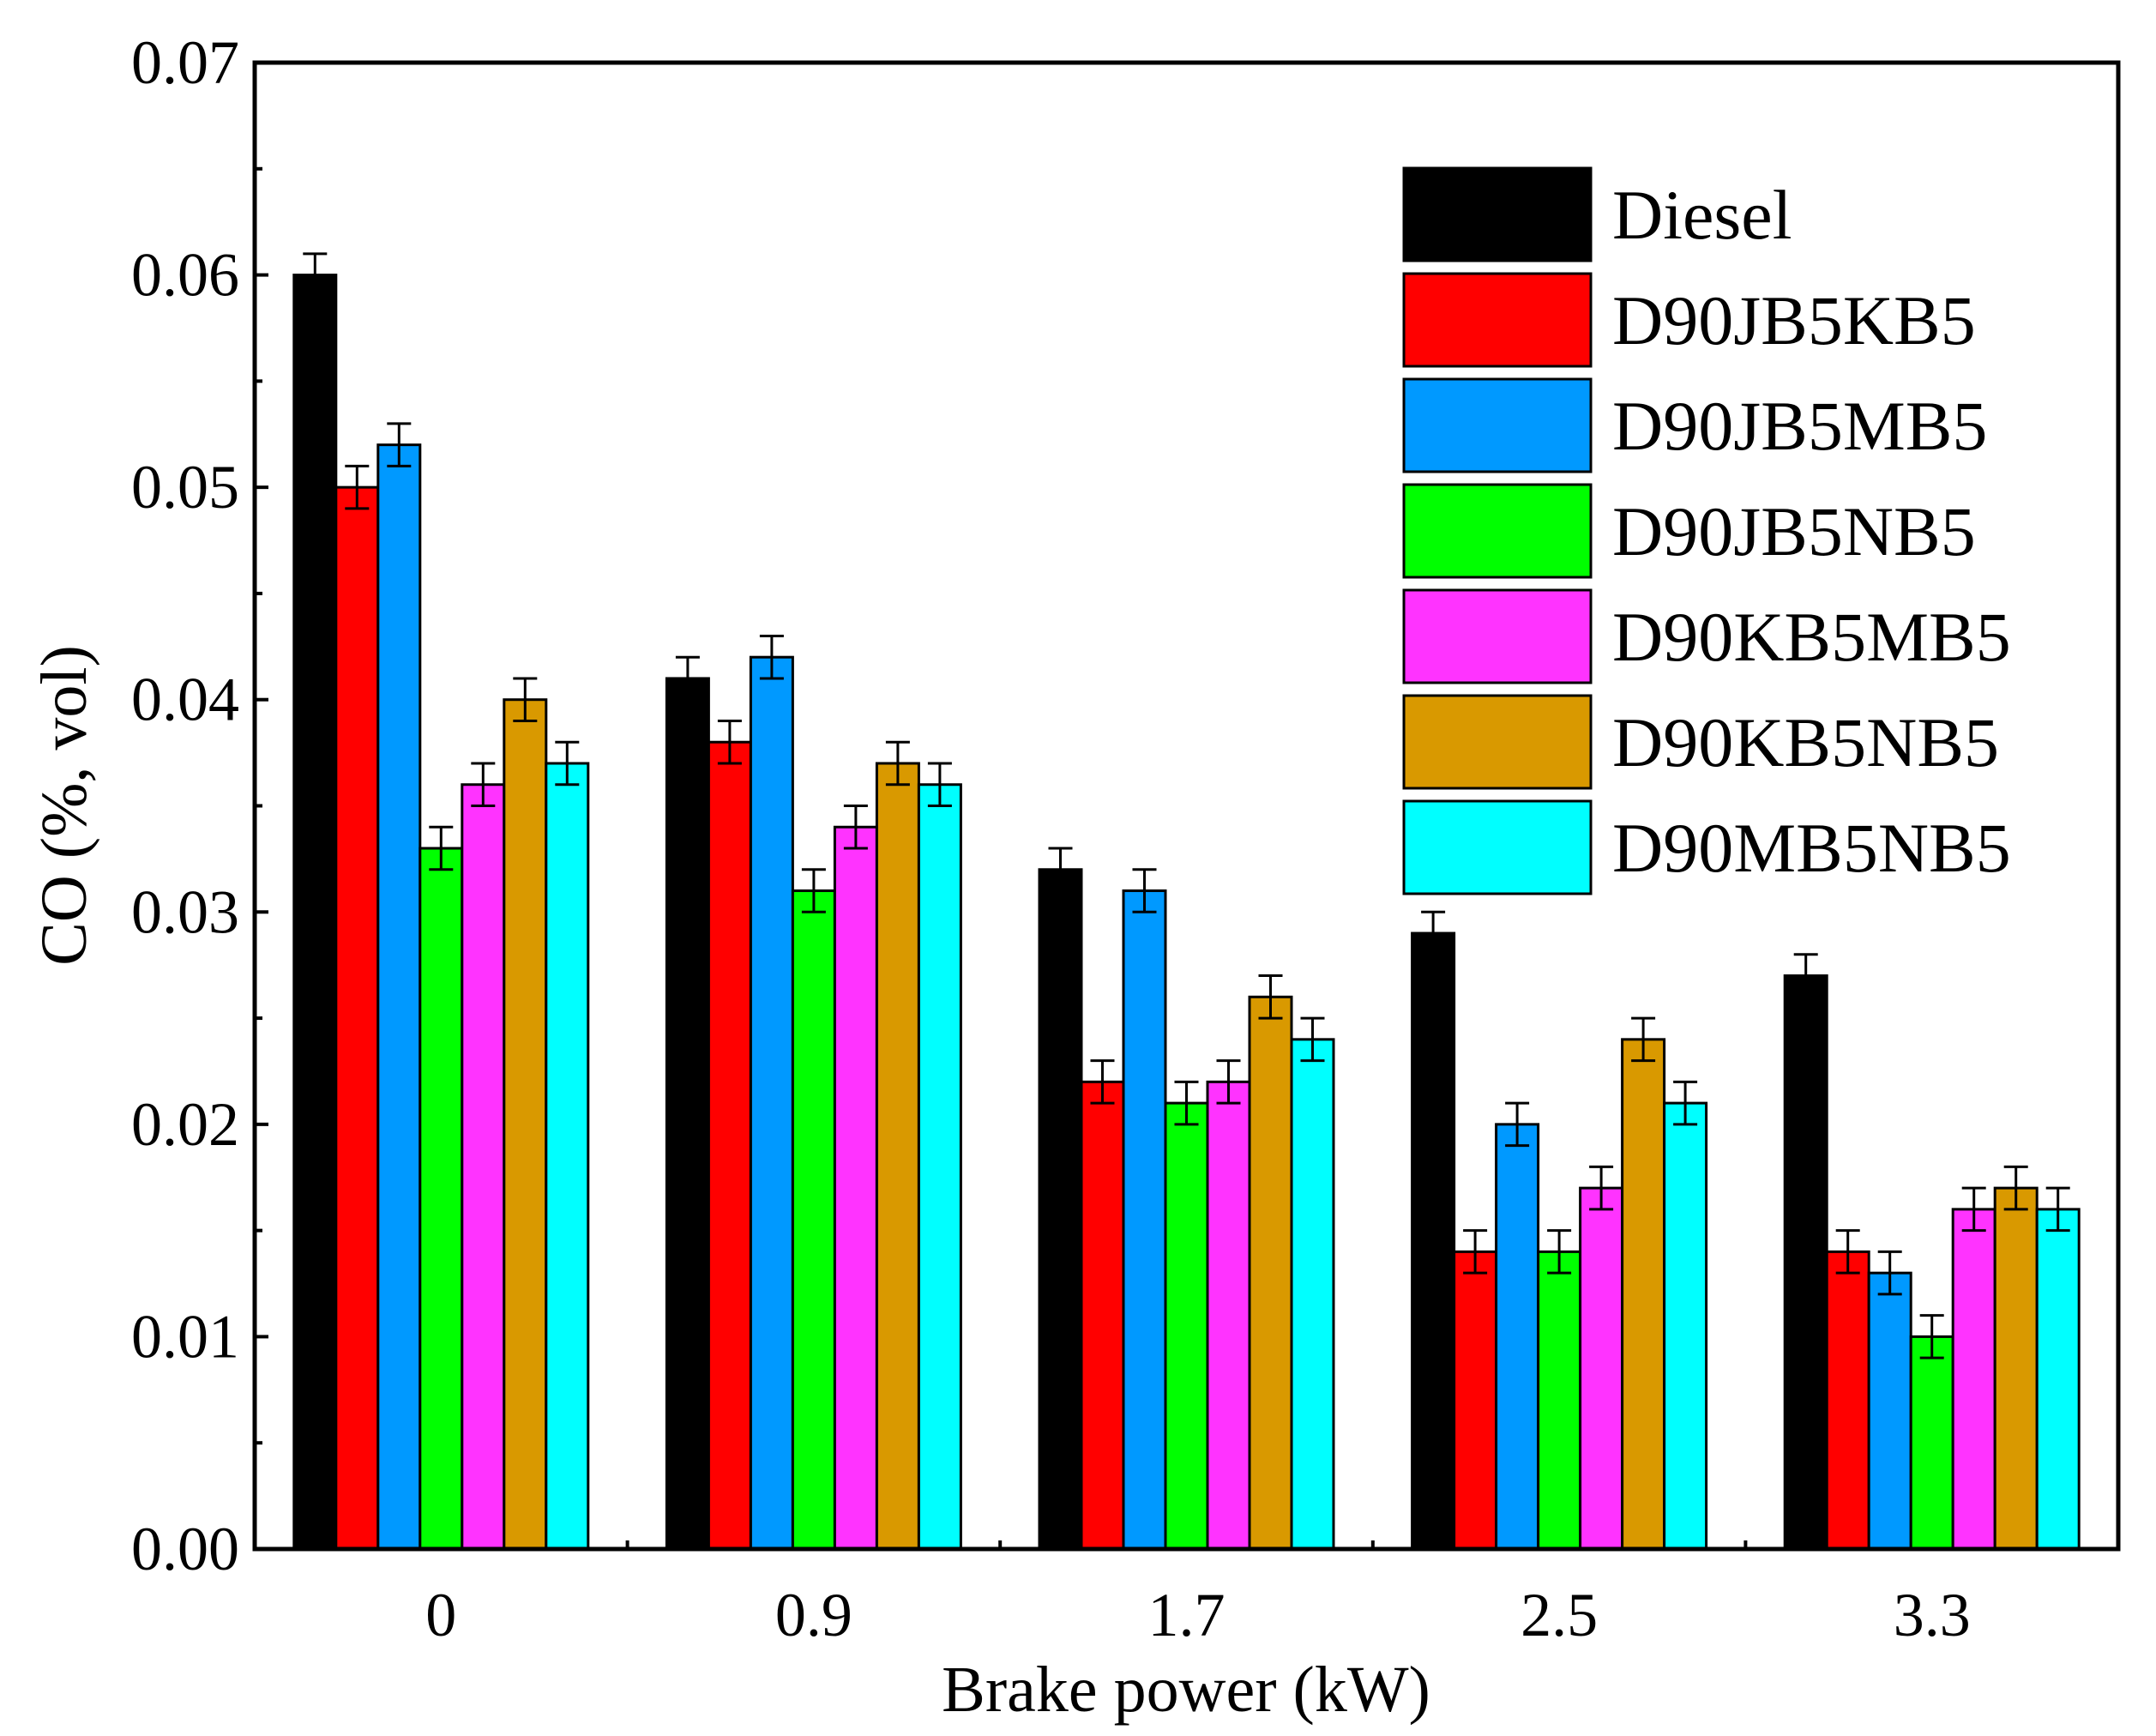  Describe the element at coordinates (199, 805) in the screenshot. I see `y-axis: 0.00 0.01 0.02 0.03 0.04 0.05 0.06 0.07` at that location.